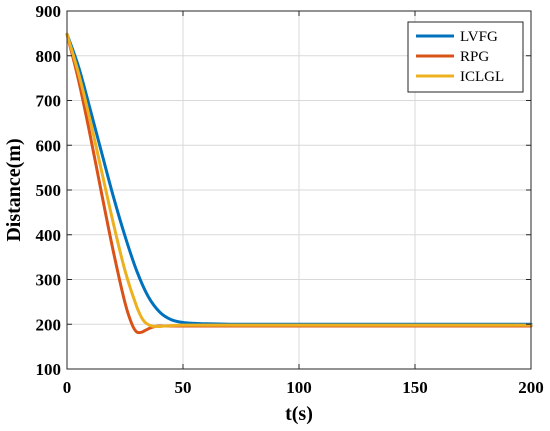 The image size is (550, 431). What do you see at coordinates (67, 387) in the screenshot?
I see `x-tick-label: 0` at bounding box center [67, 387].